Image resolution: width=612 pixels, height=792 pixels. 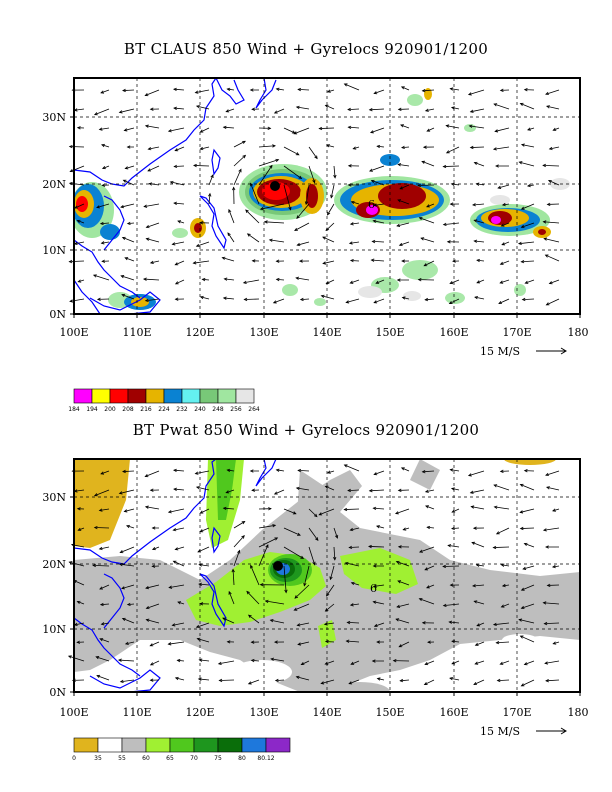 I want to click on vector-scale-arrow, so click(x=551, y=351).